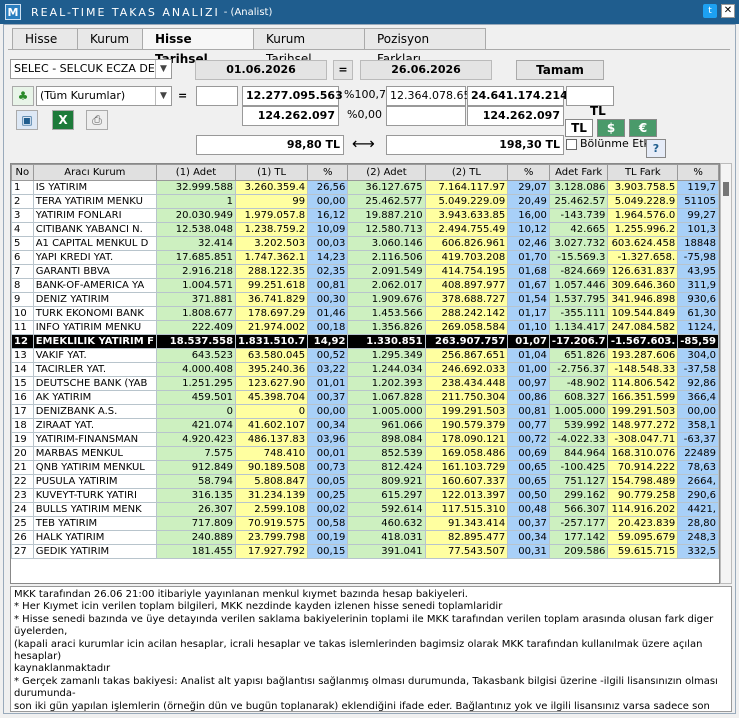 This screenshot has width=739, height=718. I want to click on table-cell: 358,1, so click(698, 425).